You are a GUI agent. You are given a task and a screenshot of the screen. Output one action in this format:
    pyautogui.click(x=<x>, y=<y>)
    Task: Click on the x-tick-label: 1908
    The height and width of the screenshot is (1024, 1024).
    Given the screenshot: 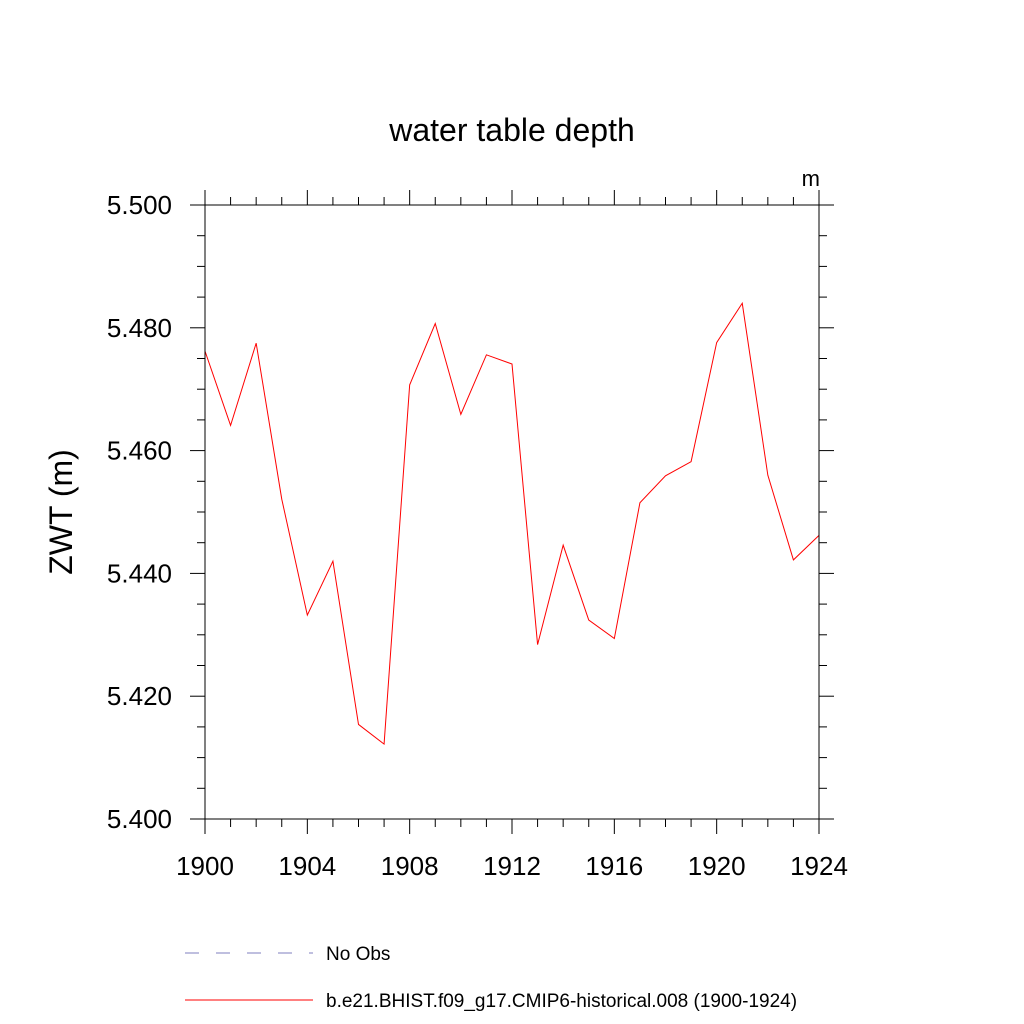 What is the action you would take?
    pyautogui.click(x=410, y=866)
    